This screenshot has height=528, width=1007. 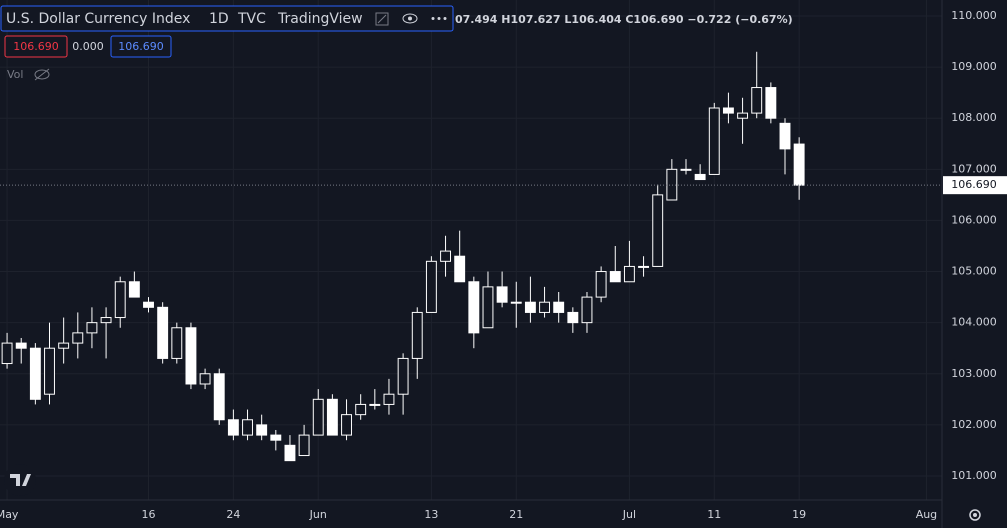 What do you see at coordinates (149, 514) in the screenshot?
I see `x-tick-label: 16` at bounding box center [149, 514].